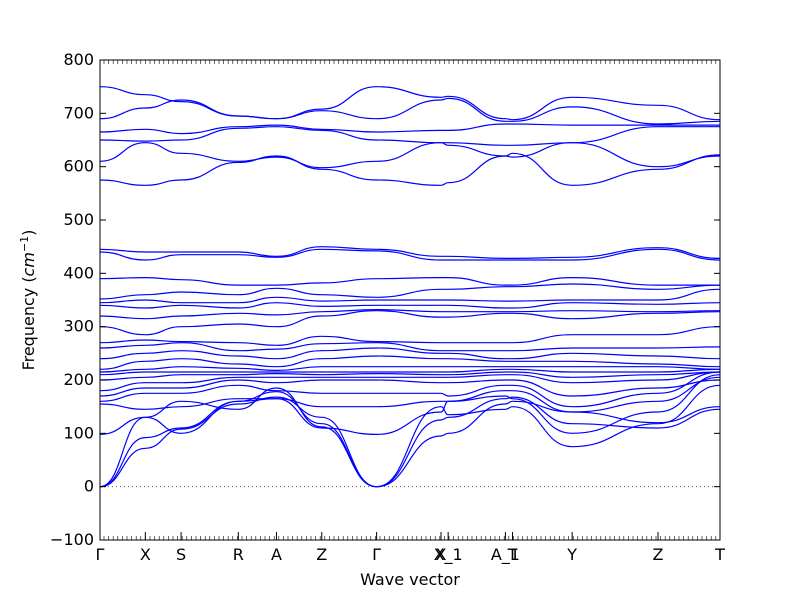 The image size is (800, 600). Describe the element at coordinates (78, 326) in the screenshot. I see `y-tick-label: 300` at that location.